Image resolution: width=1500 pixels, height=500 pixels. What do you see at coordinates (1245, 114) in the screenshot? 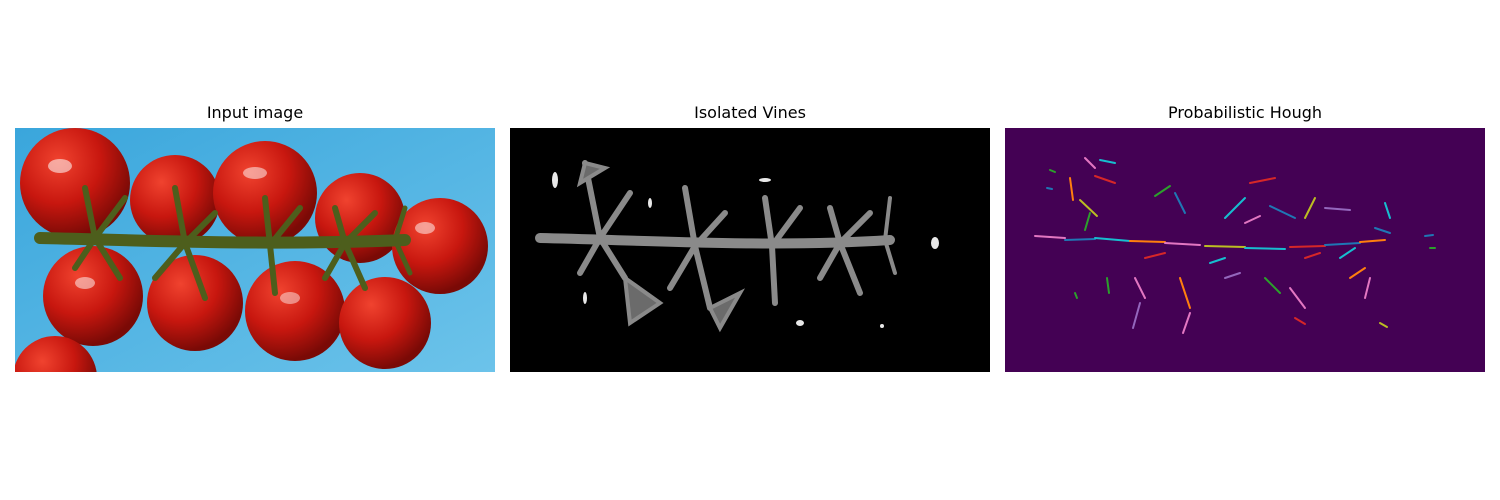
I see `panel-title: Probabilistic Hough` at bounding box center [1245, 114].